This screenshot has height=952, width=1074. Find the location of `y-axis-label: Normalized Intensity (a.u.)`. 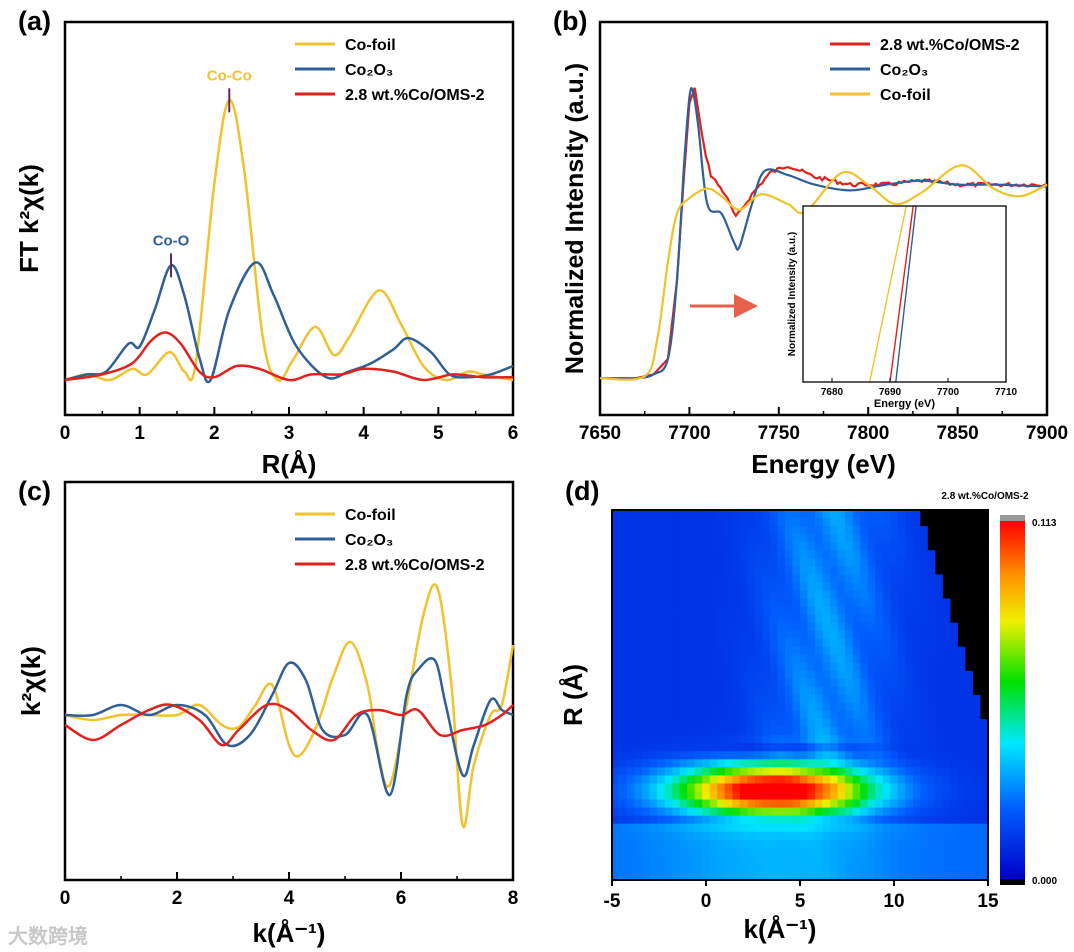

y-axis-label: Normalized Intensity (a.u.) is located at coordinates (575, 218).